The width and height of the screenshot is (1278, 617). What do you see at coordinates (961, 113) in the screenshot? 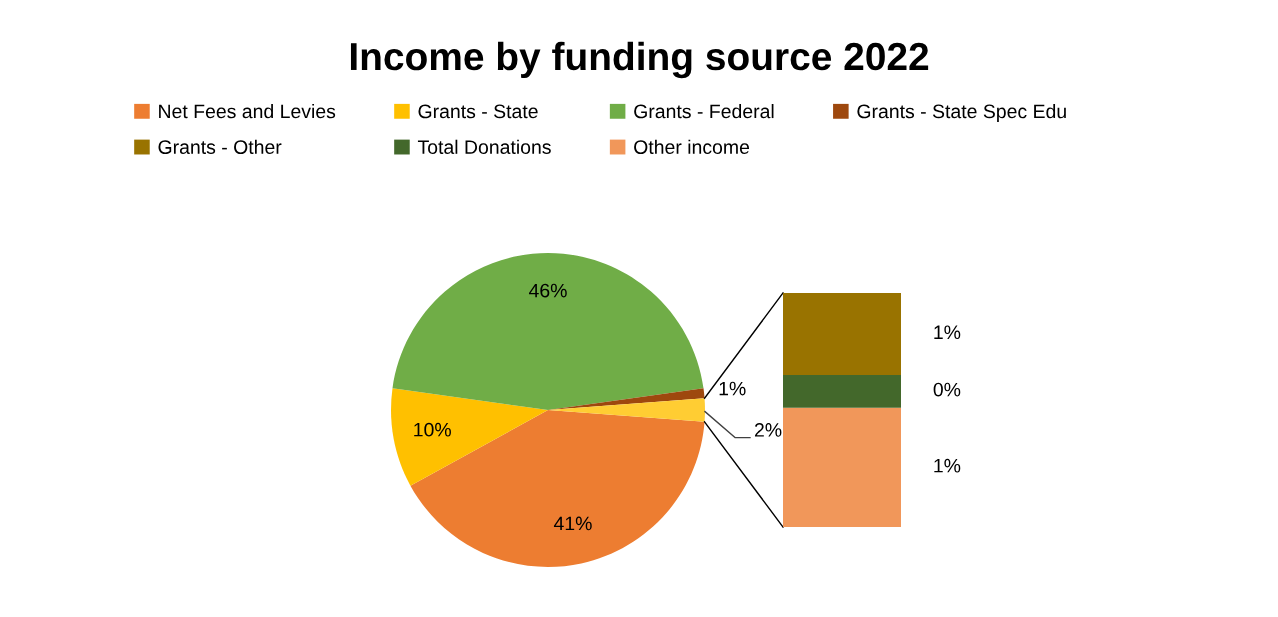
I see `legend-label: Grants - State Spec Edu` at bounding box center [961, 113].